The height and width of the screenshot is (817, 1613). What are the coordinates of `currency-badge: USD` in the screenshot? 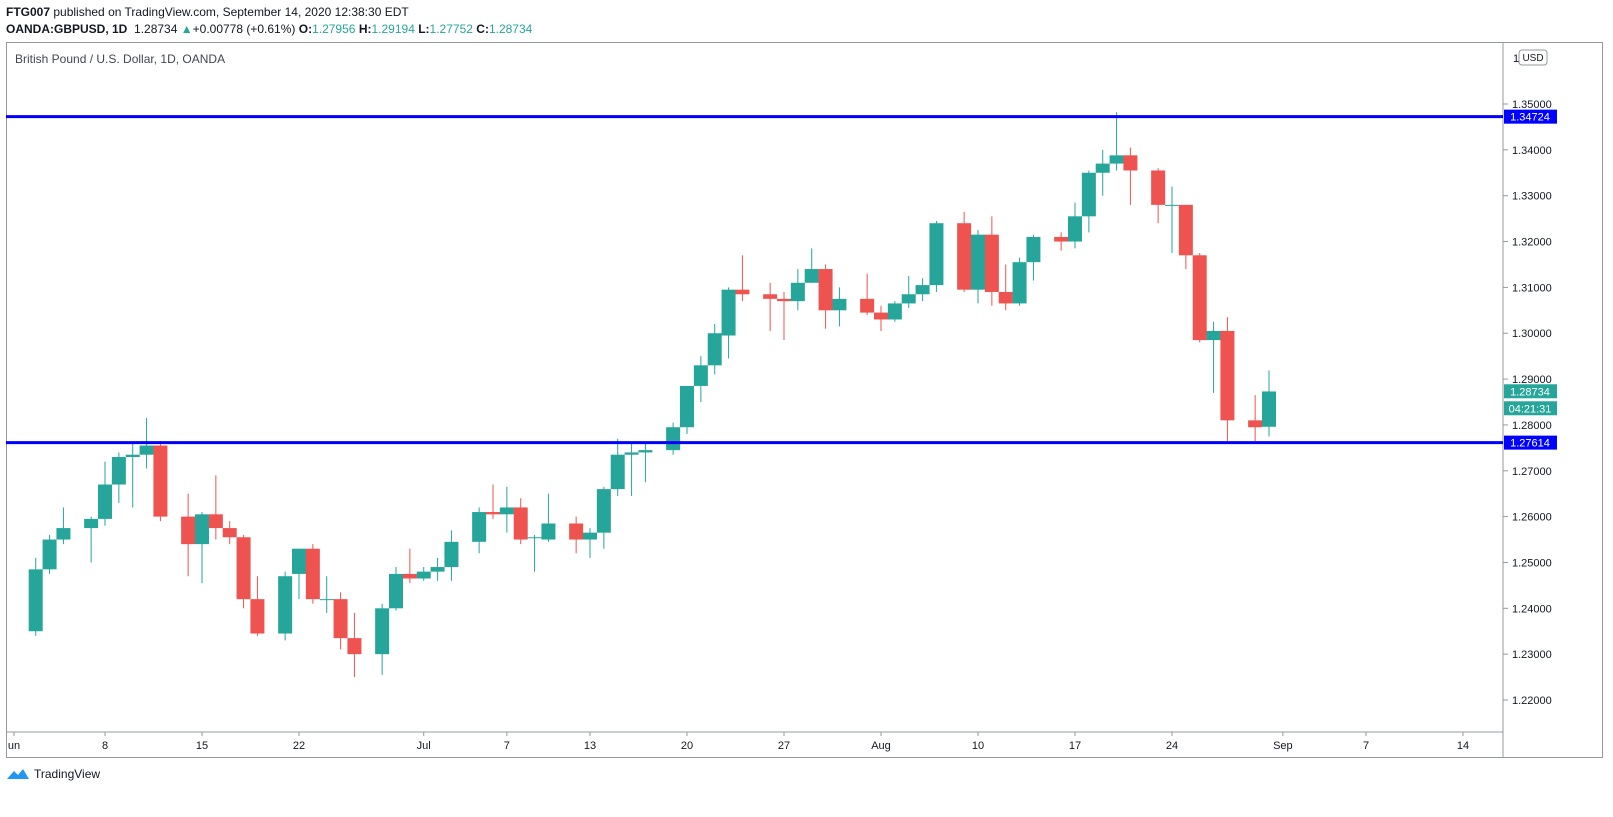 It's located at (1532, 58).